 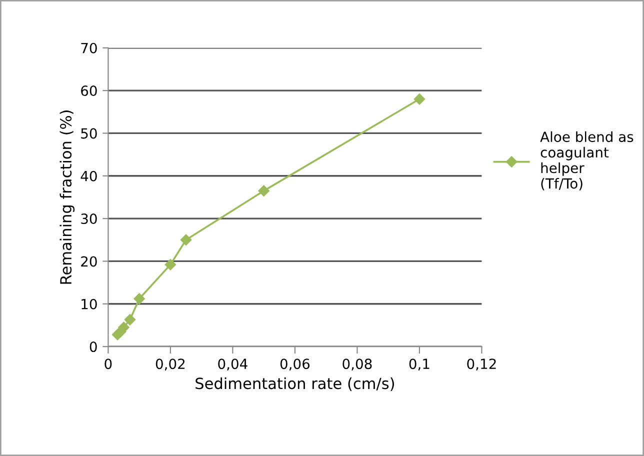 What do you see at coordinates (89, 219) in the screenshot?
I see `y-tick-label: 30` at bounding box center [89, 219].